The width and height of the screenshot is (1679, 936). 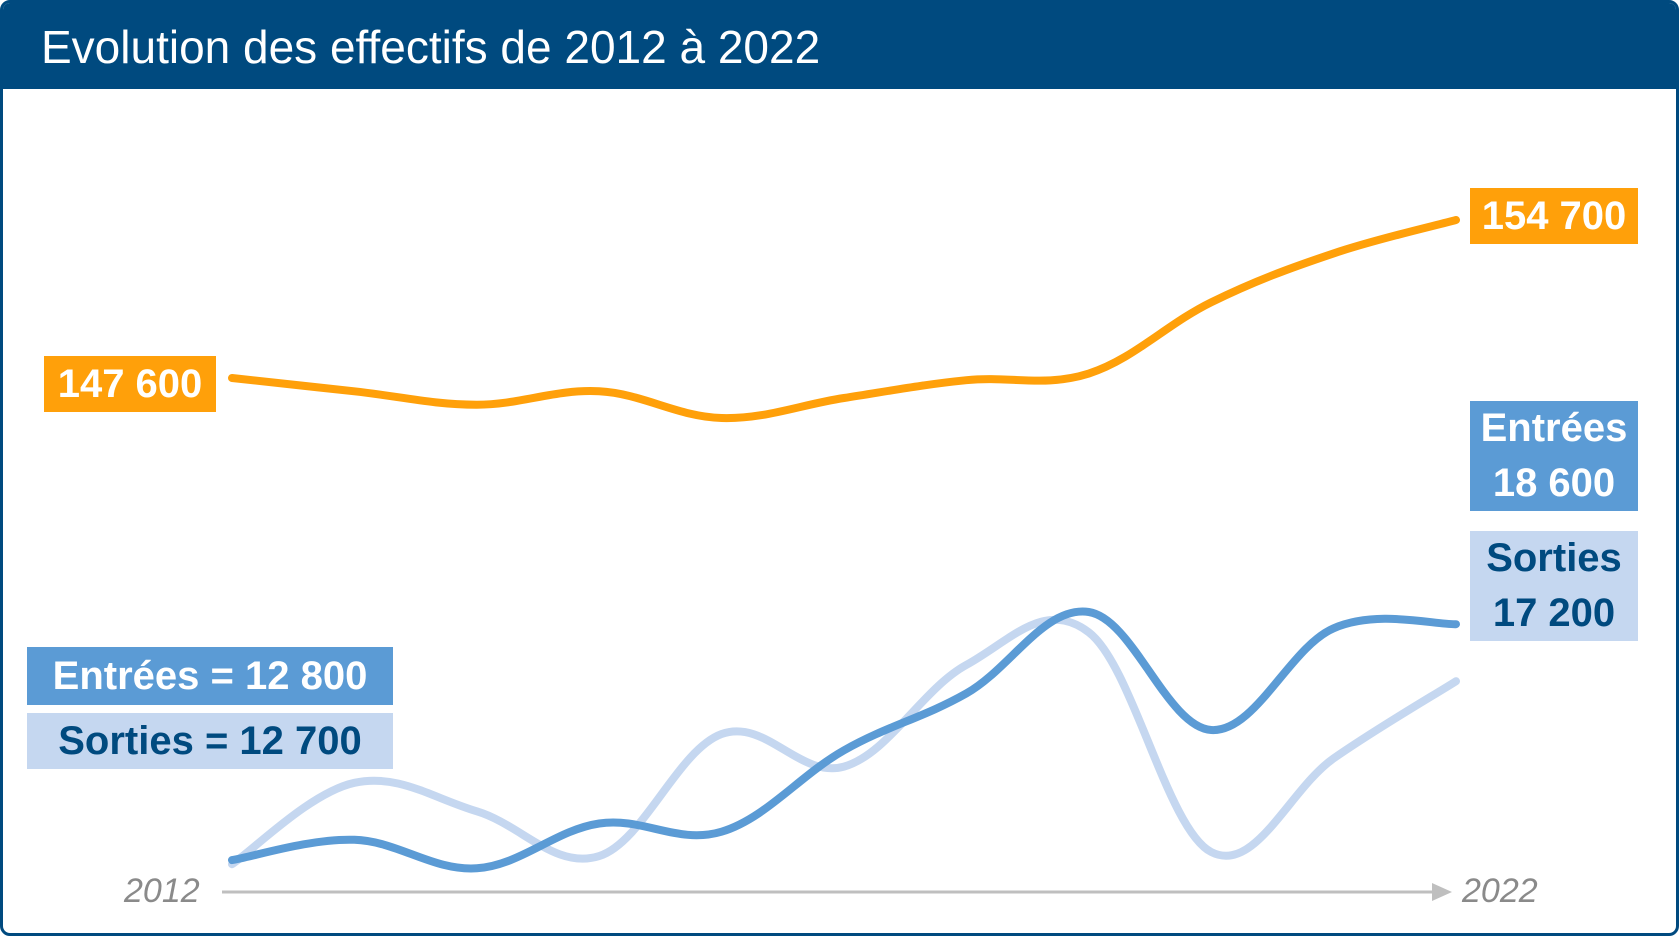 I want to click on sorties-end-label-box, so click(x=1554, y=586).